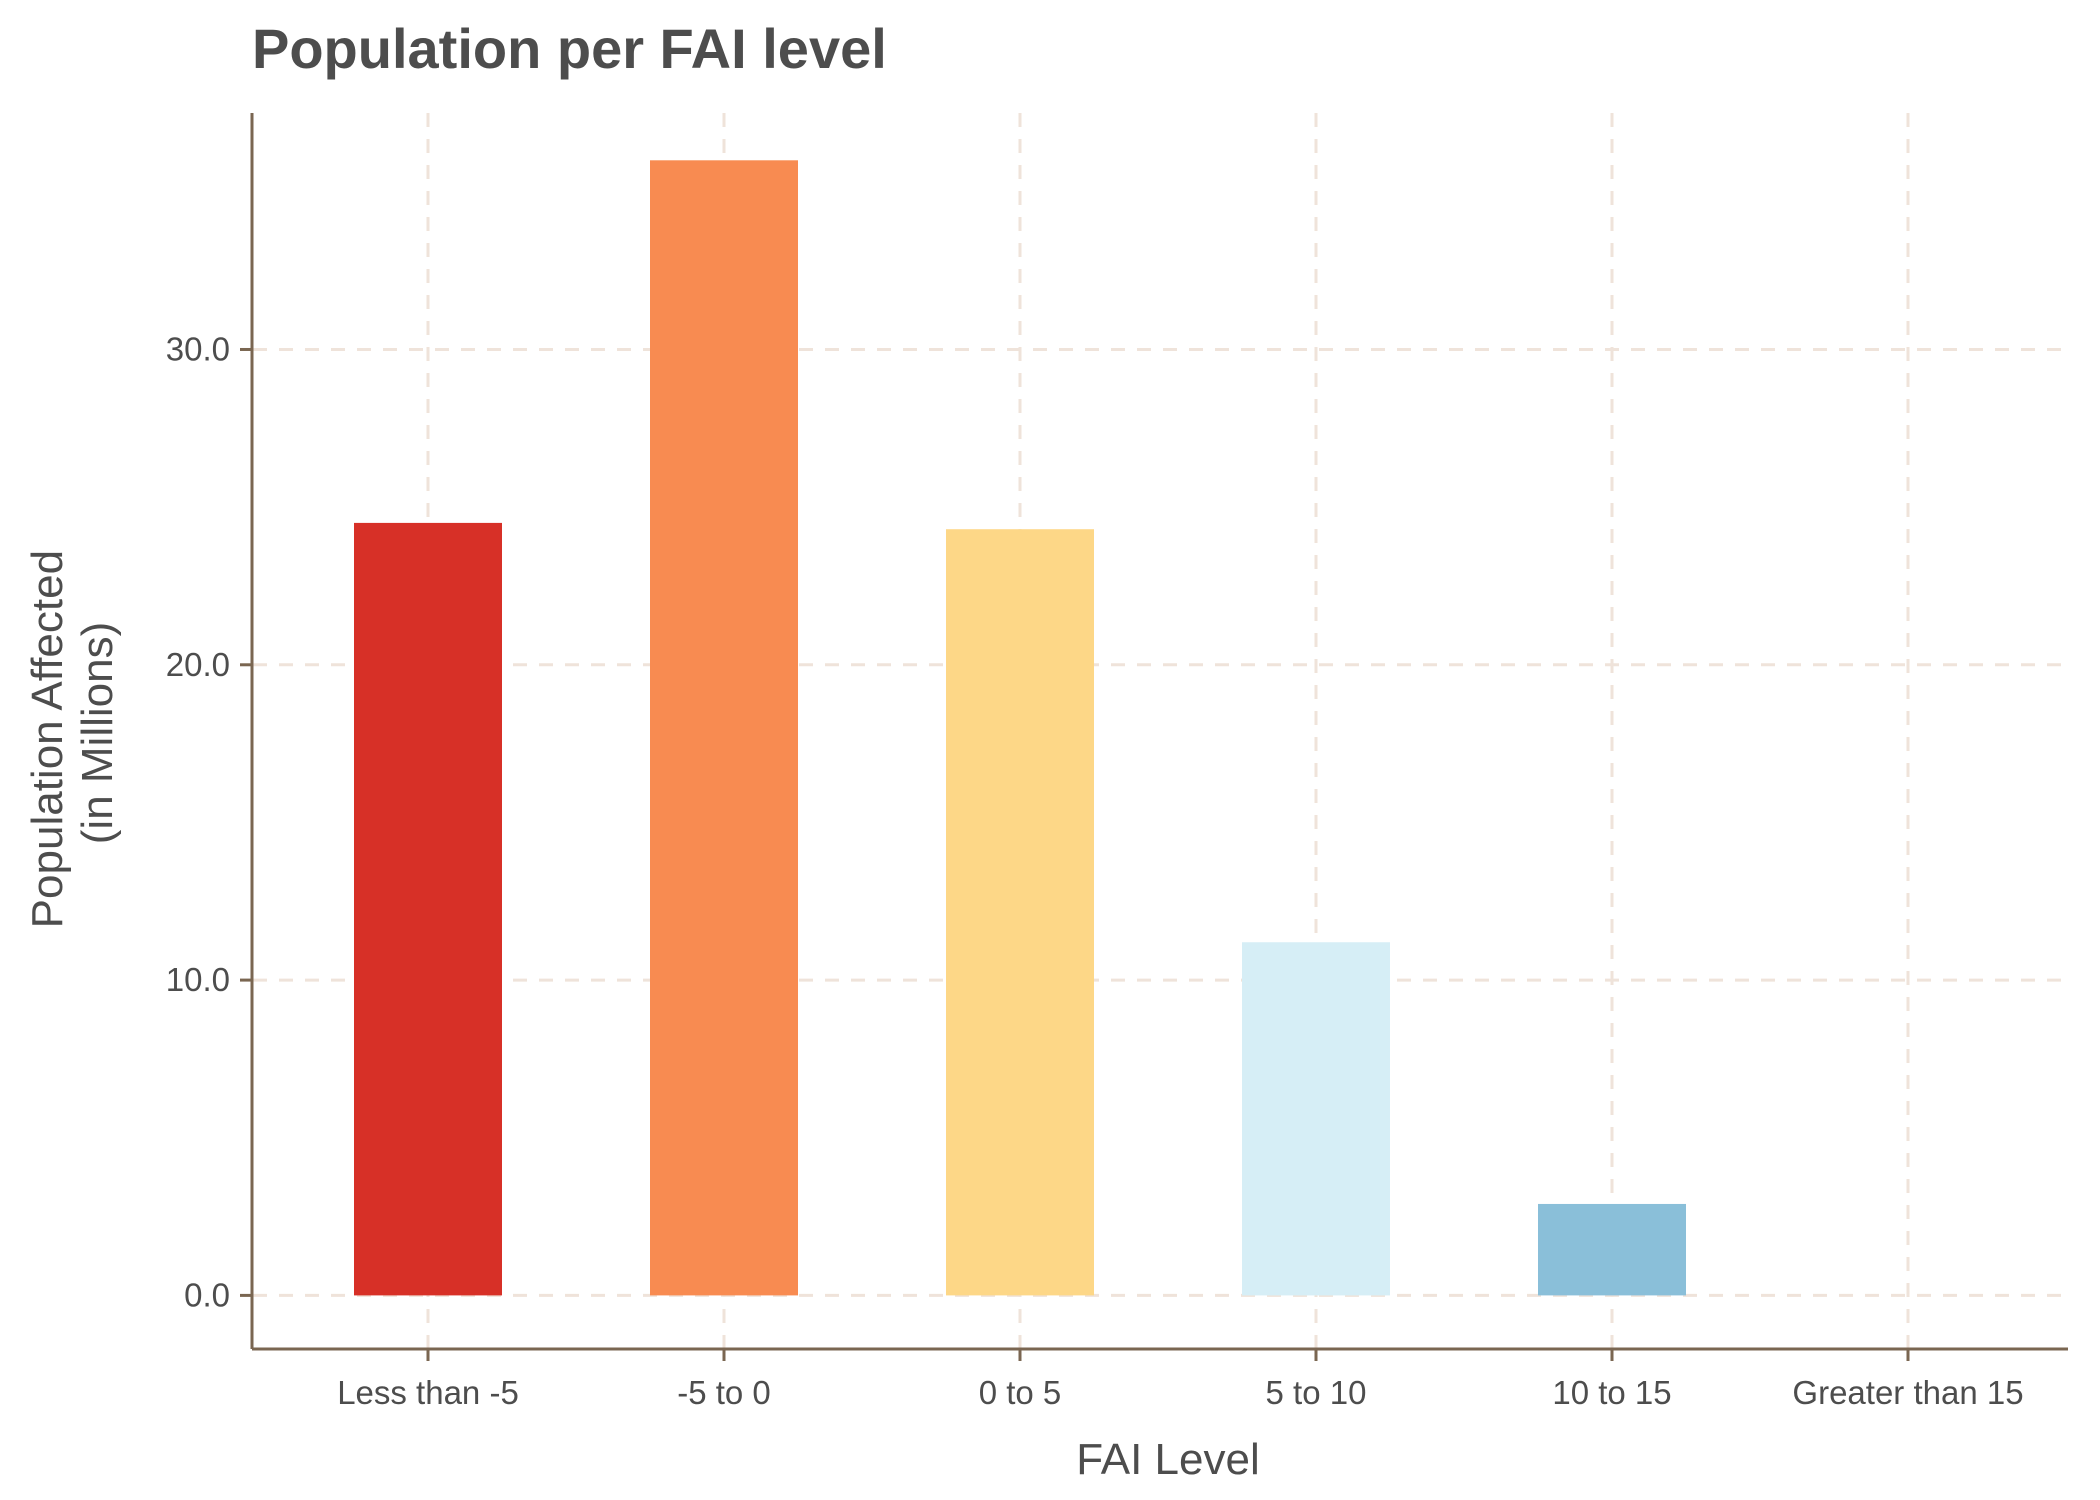  Describe the element at coordinates (1907, 1392) in the screenshot. I see `x-tick-label: Greater than 15` at that location.